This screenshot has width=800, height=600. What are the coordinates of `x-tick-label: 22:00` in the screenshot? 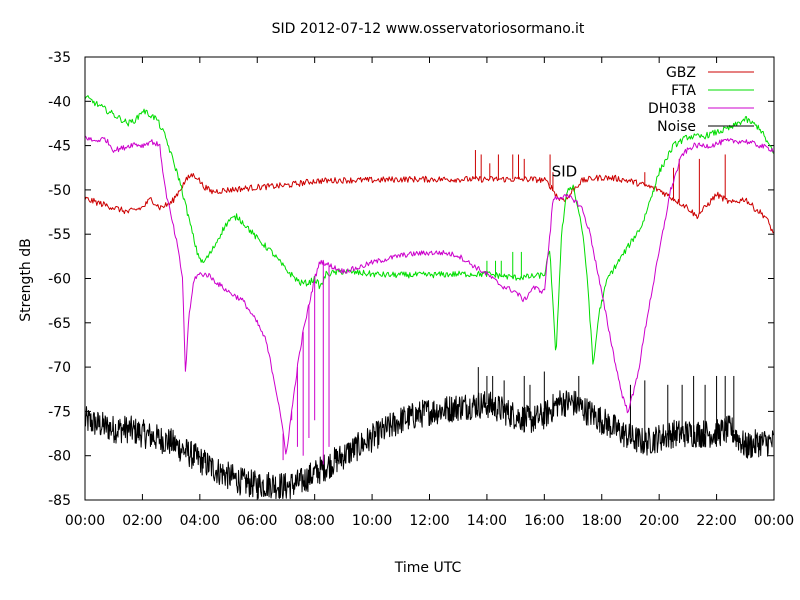 It's located at (716, 521).